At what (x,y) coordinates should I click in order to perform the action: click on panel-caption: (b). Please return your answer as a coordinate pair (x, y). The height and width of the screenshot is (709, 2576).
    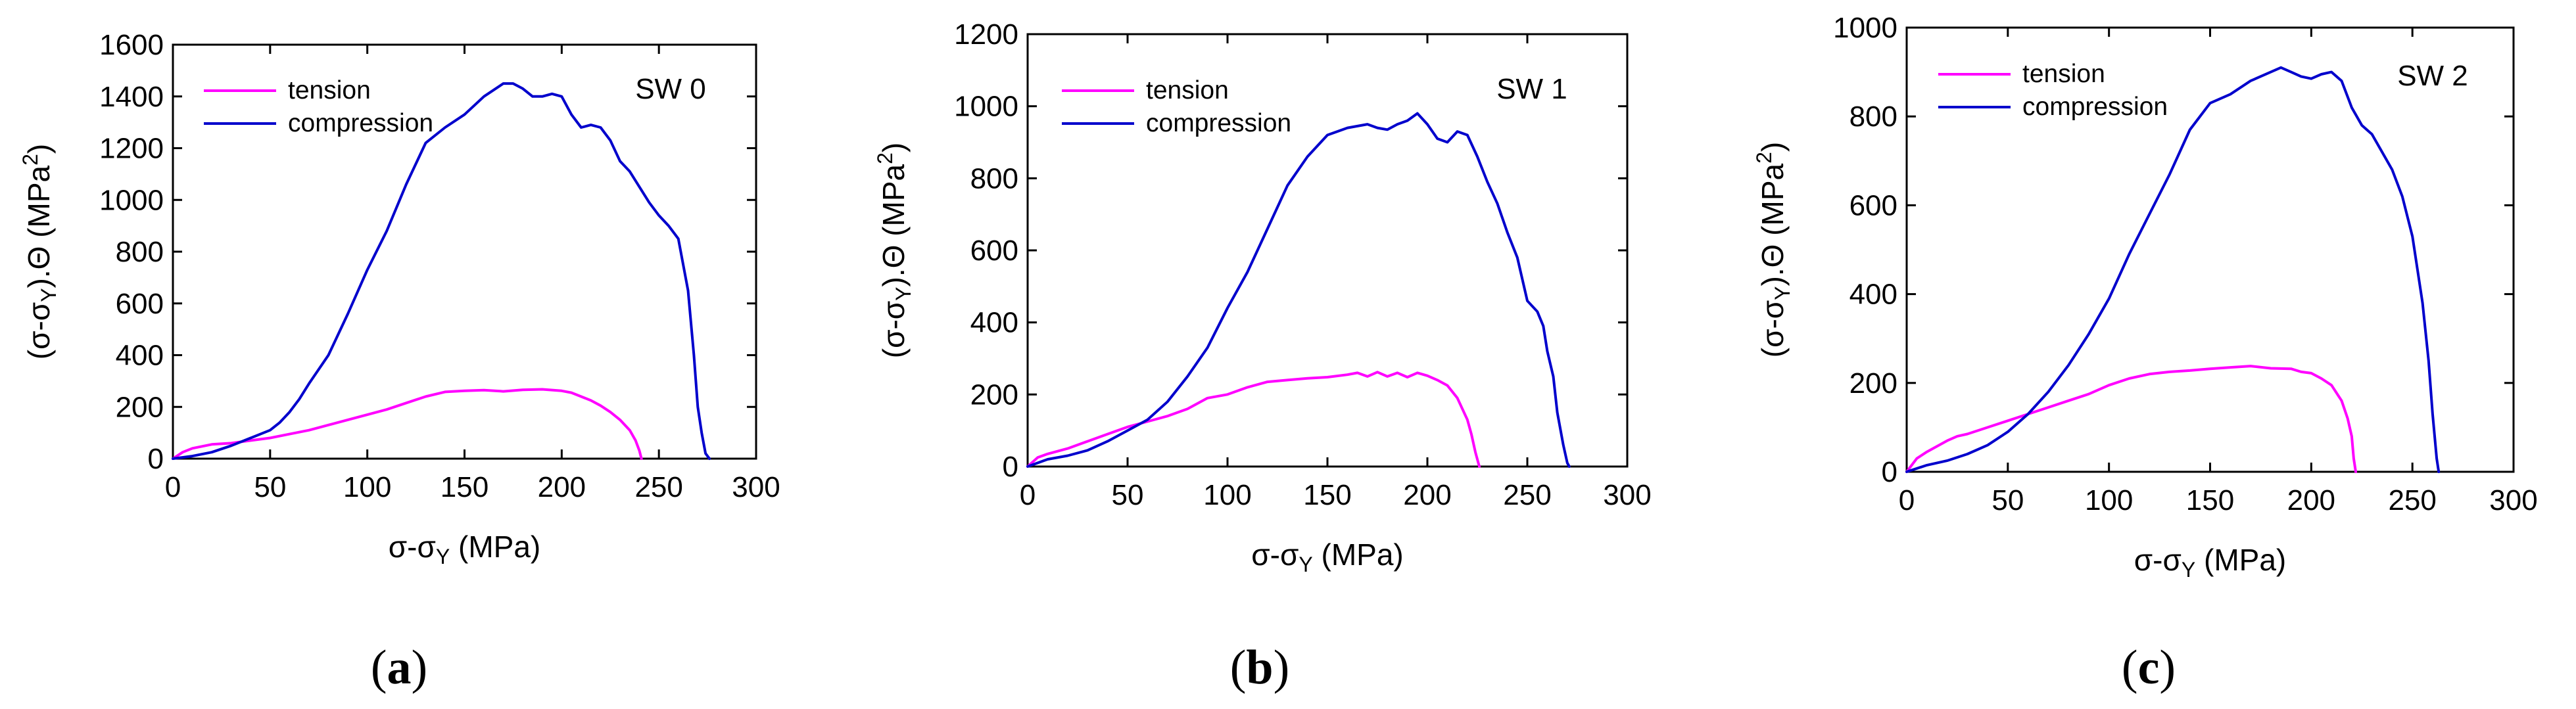
    Looking at the image, I should click on (1260, 668).